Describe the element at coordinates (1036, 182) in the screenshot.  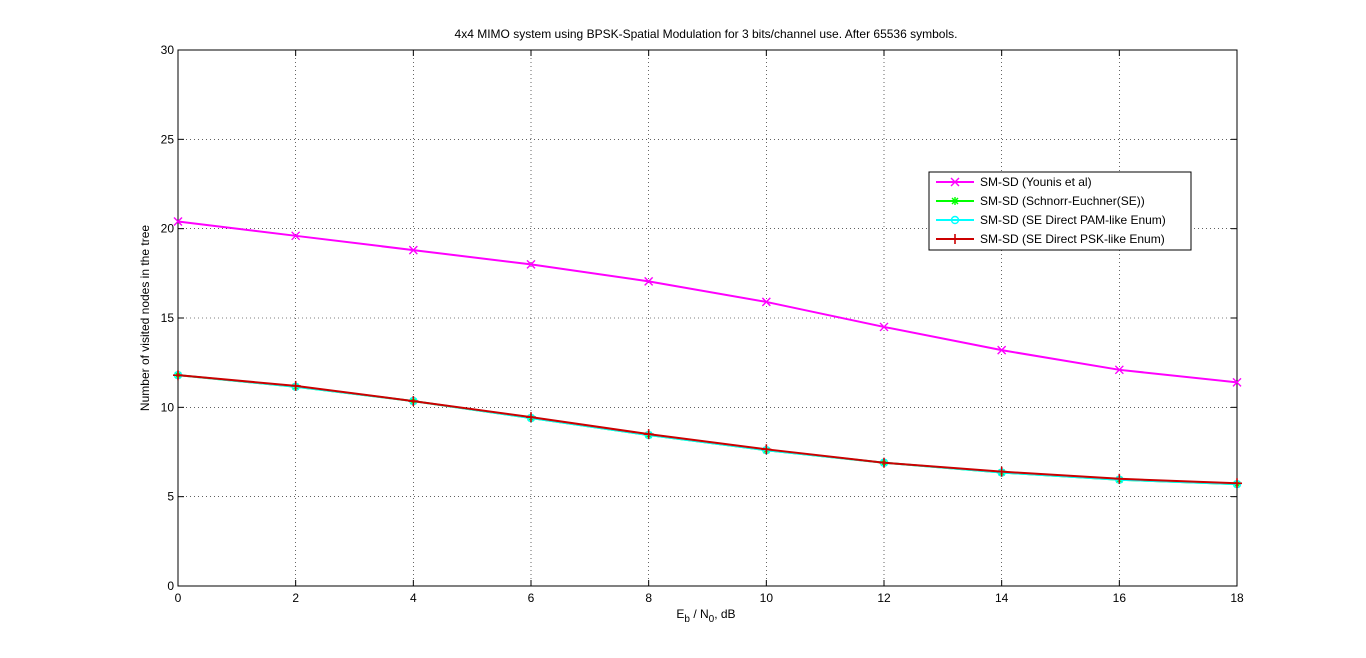
I see `legend-label: SM-SD (Younis et al)` at that location.